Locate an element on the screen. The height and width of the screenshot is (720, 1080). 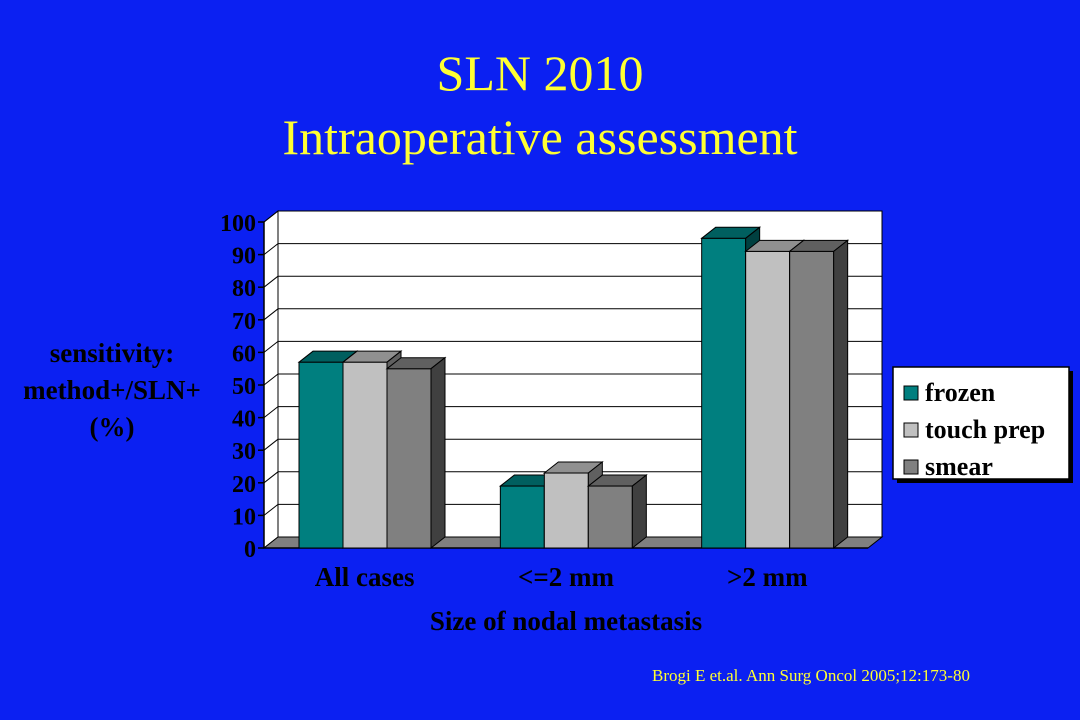
x-tick-label: <=2 mm is located at coordinates (566, 577).